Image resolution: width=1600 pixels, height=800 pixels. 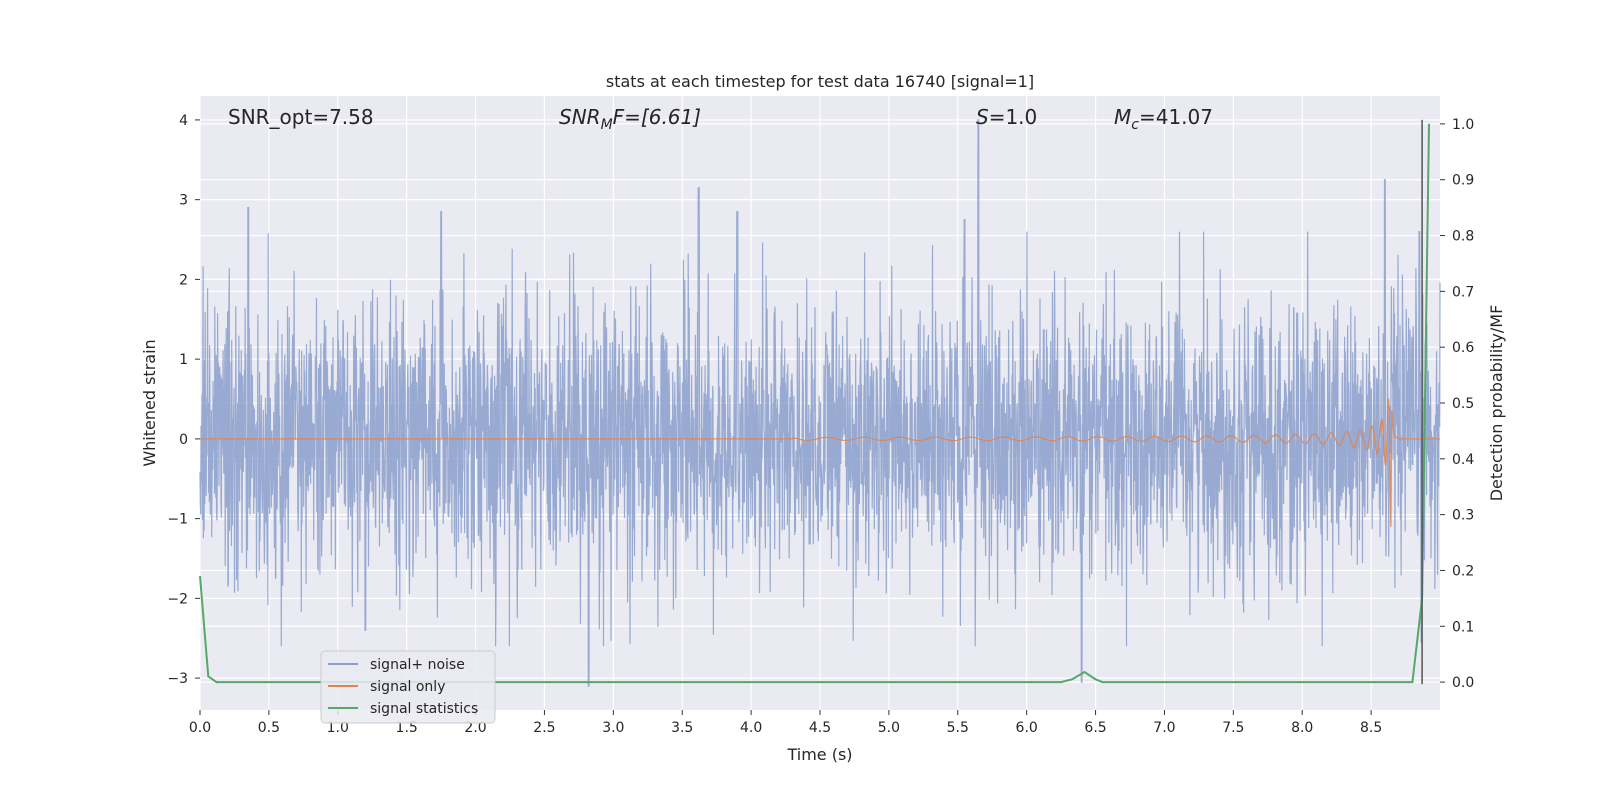 I want to click on annotation-s-value: =1.0, so click(x=1013, y=117).